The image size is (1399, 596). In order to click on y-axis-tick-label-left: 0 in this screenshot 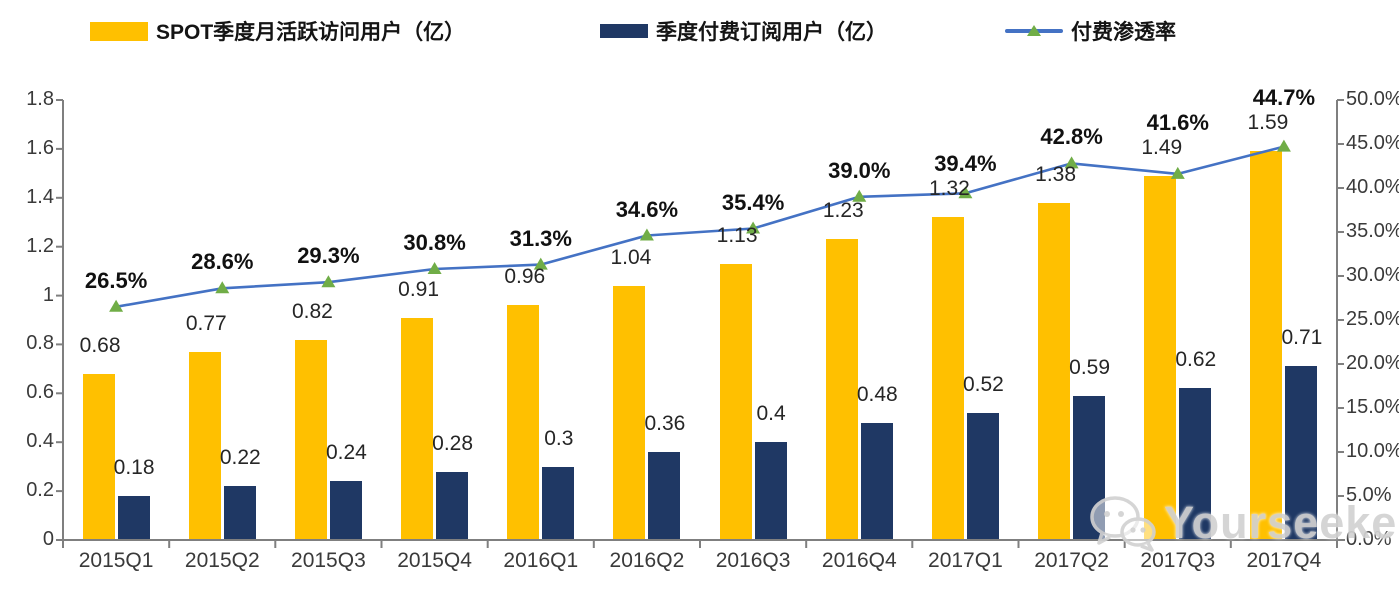, I will do `click(48, 539)`.